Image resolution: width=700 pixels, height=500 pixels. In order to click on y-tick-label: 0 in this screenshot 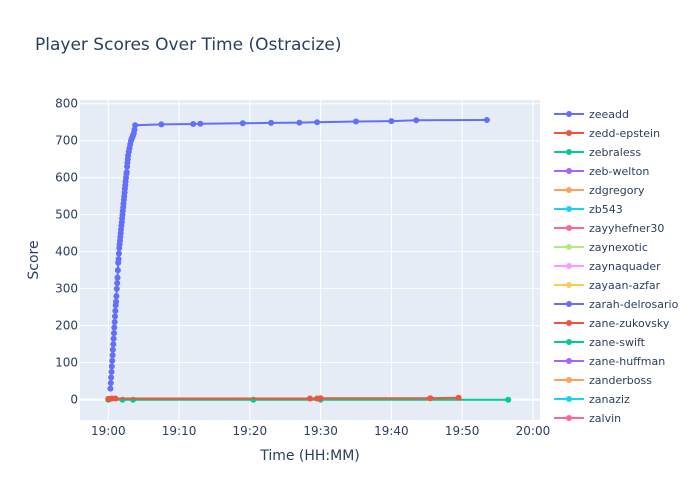, I will do `click(74, 400)`.